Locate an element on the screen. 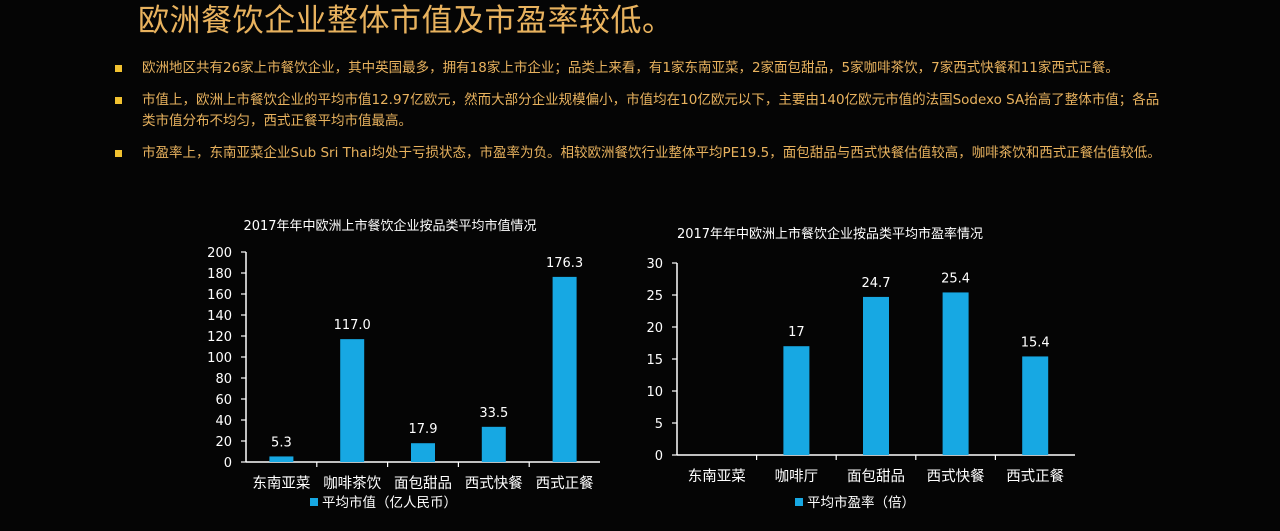 This screenshot has width=1280, height=531. y-tick-label: 80 is located at coordinates (223, 379).